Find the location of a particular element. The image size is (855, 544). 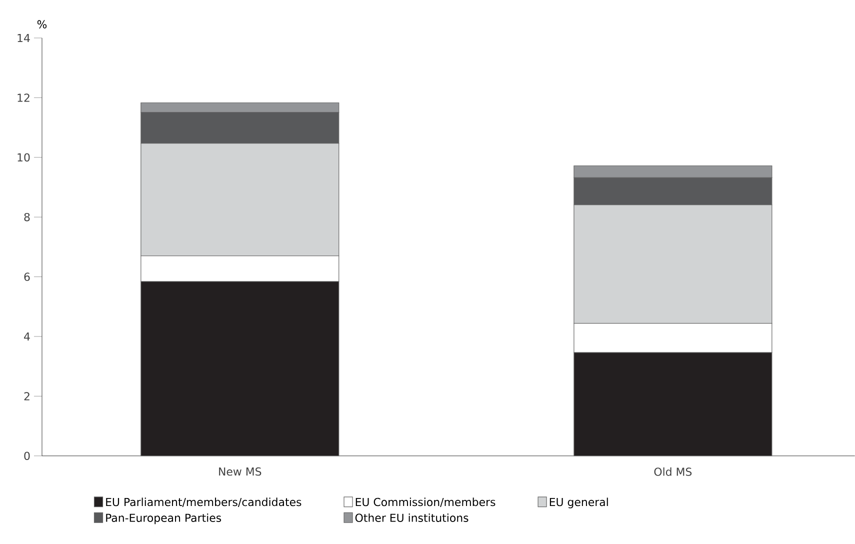

y-tick-label: 4 is located at coordinates (27, 336).